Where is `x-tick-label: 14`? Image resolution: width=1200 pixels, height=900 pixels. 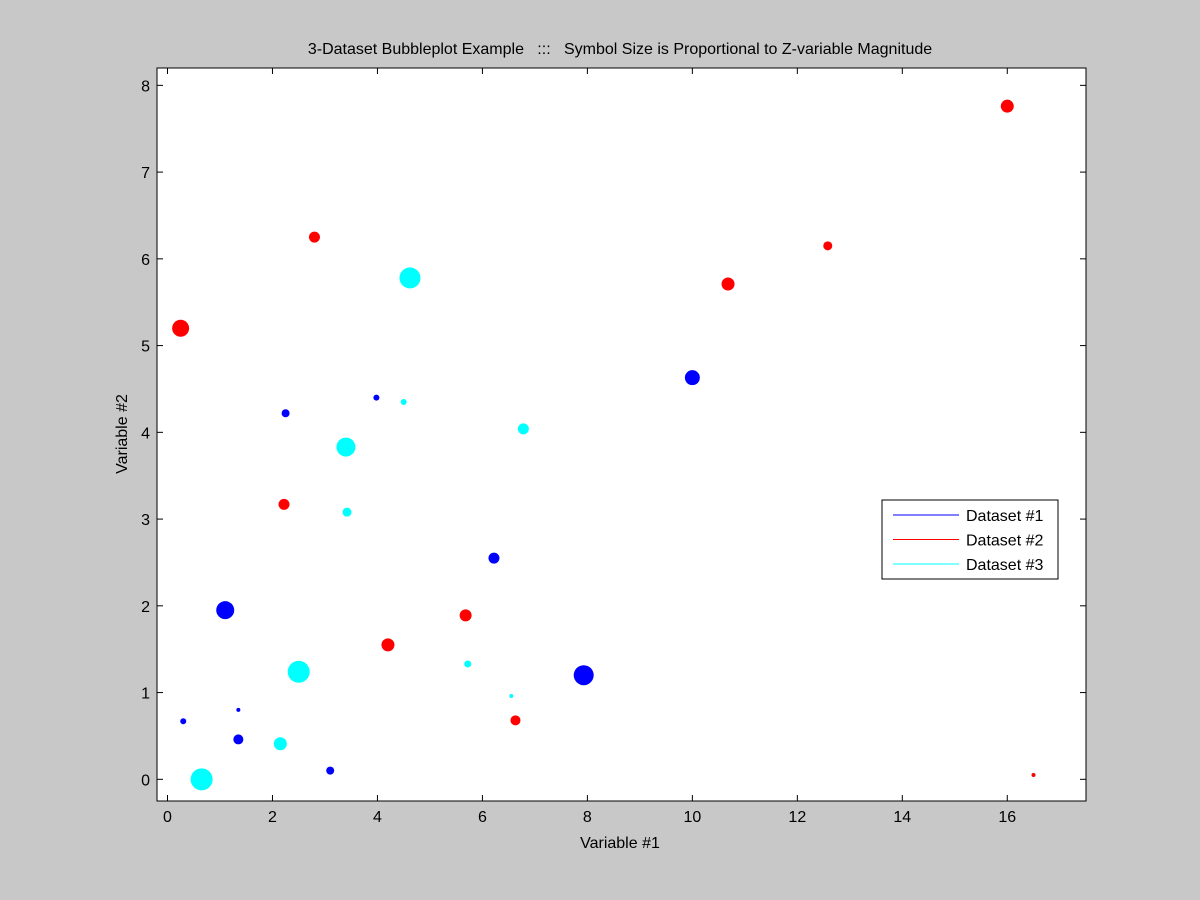 x-tick-label: 14 is located at coordinates (902, 817).